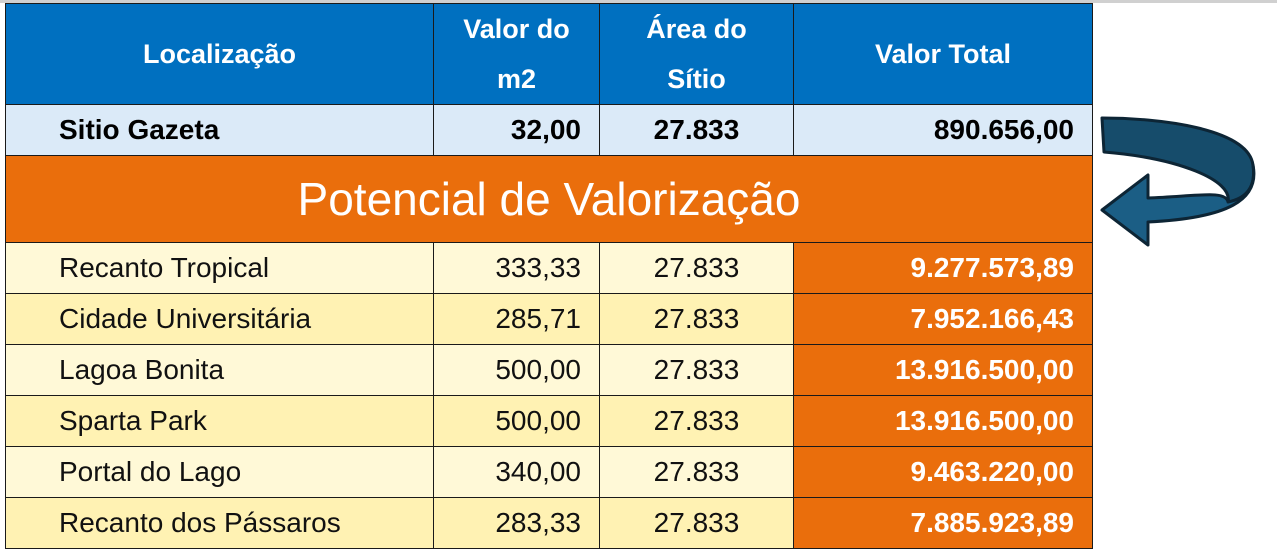 The height and width of the screenshot is (557, 1277). Describe the element at coordinates (1178, 181) in the screenshot. I see `curved-return-arrow-icon` at that location.